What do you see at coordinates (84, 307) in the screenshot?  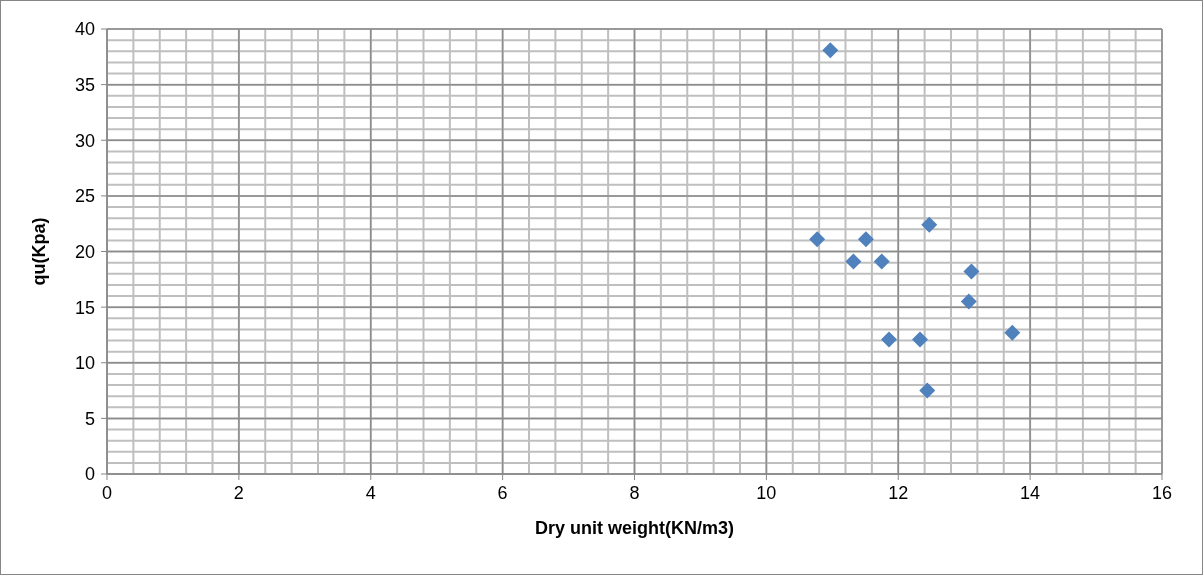 I see `y-tick-label: 15` at bounding box center [84, 307].